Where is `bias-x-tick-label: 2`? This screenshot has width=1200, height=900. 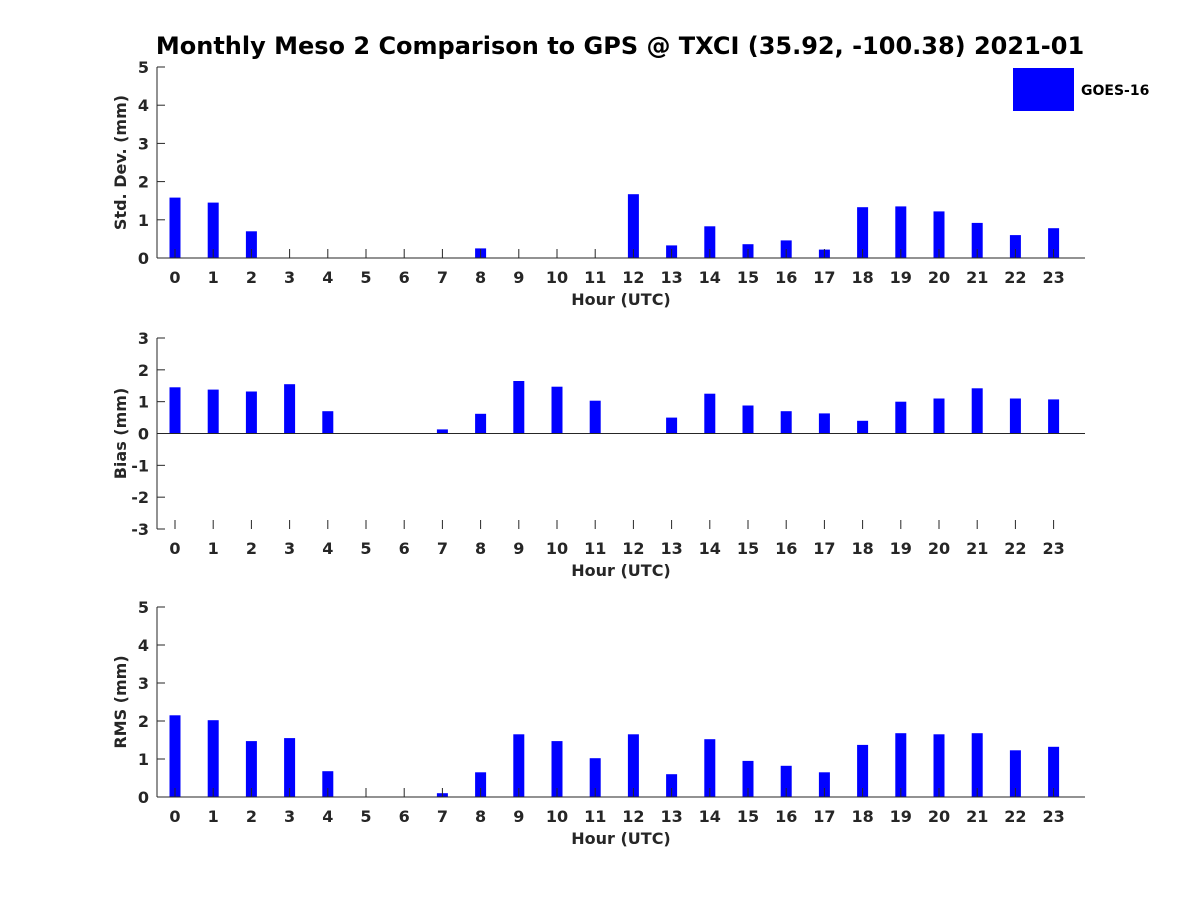
bias-x-tick-label: 2 is located at coordinates (251, 548).